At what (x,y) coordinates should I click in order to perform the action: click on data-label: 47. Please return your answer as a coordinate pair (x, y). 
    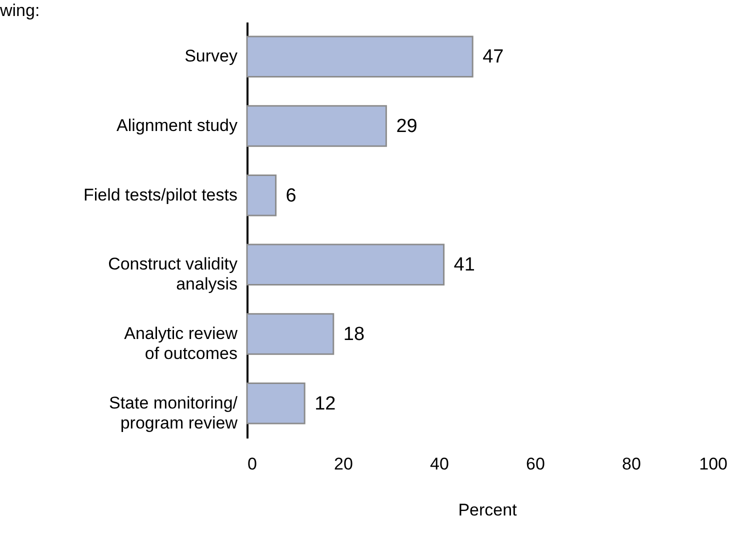
    Looking at the image, I should click on (493, 57).